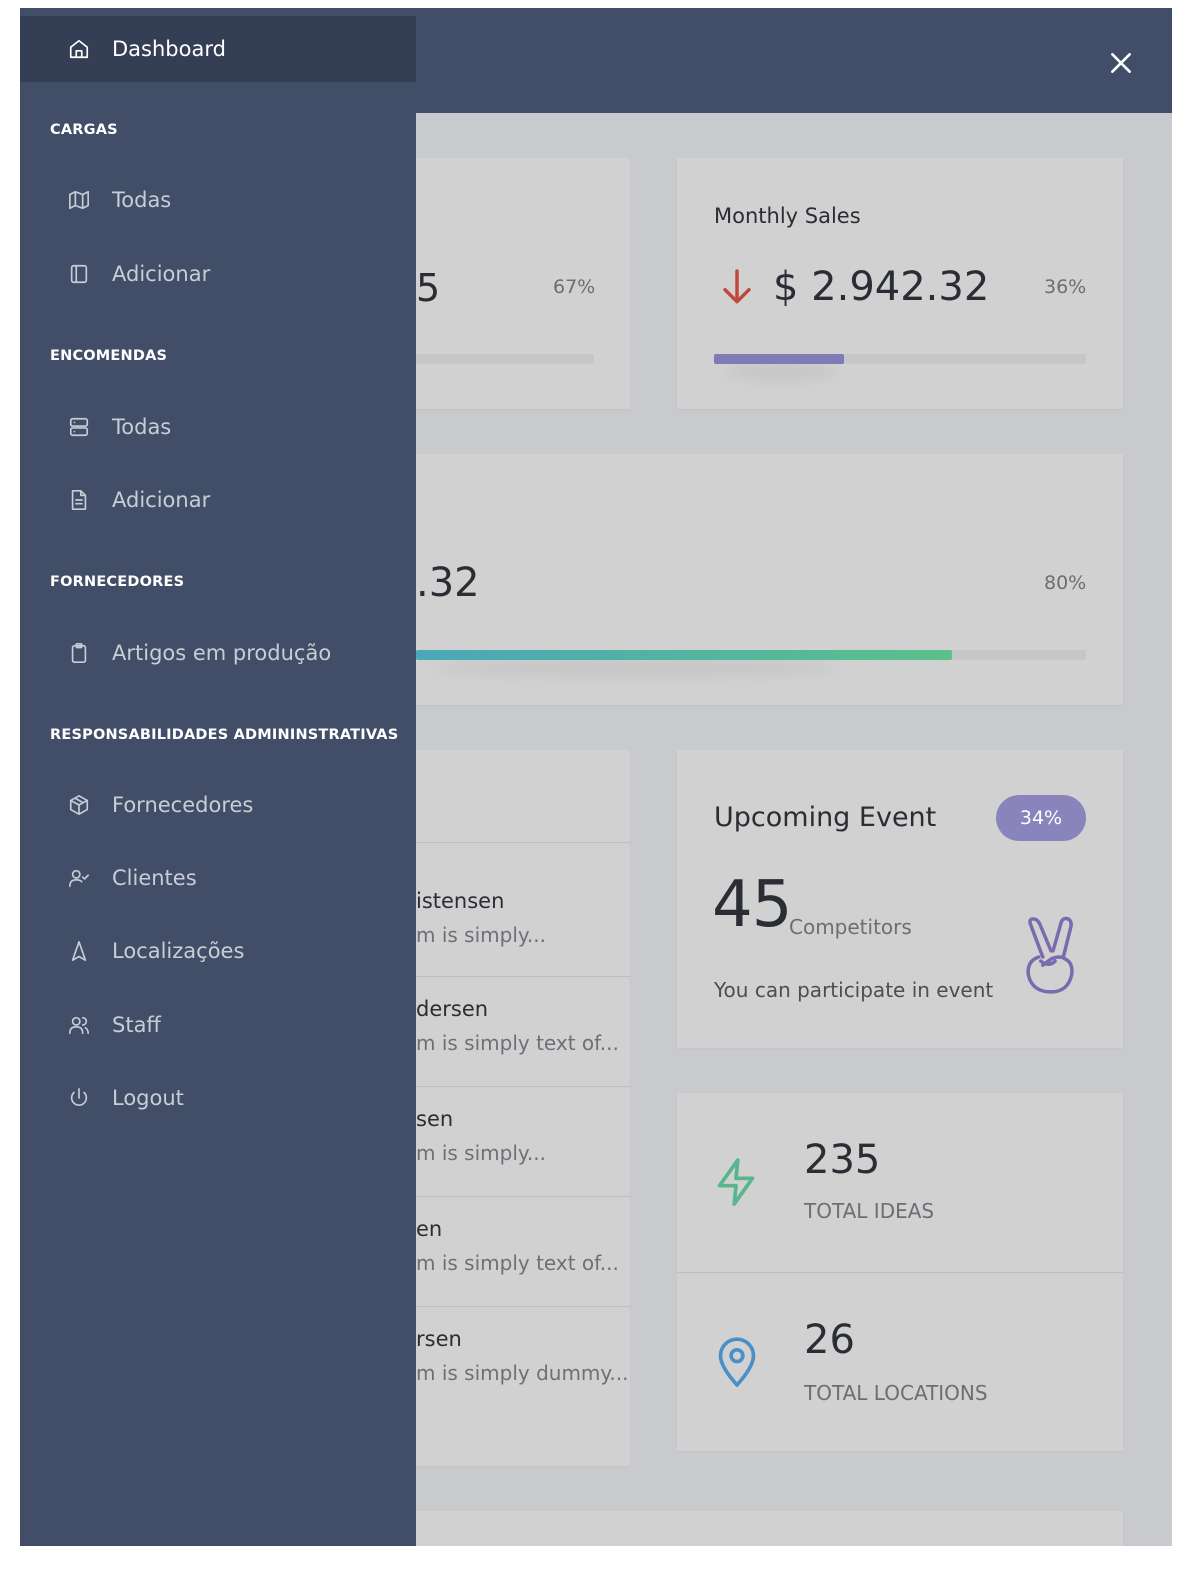  Describe the element at coordinates (752, 905) in the screenshot. I see `event-number: 45` at that location.